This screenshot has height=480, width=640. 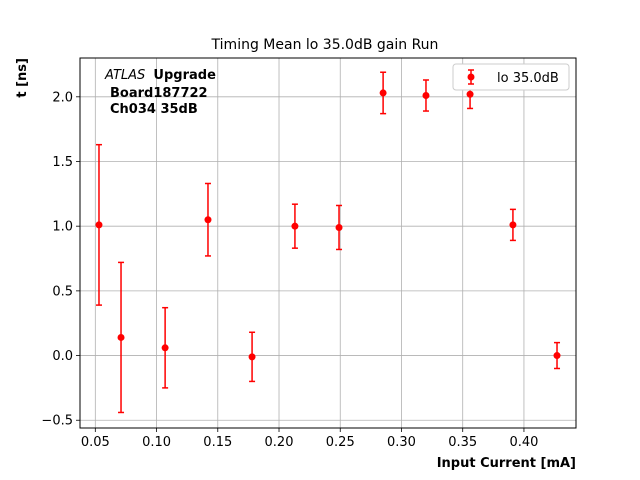 What do you see at coordinates (62, 227) in the screenshot?
I see `y-tick-label: 1.0` at bounding box center [62, 227].